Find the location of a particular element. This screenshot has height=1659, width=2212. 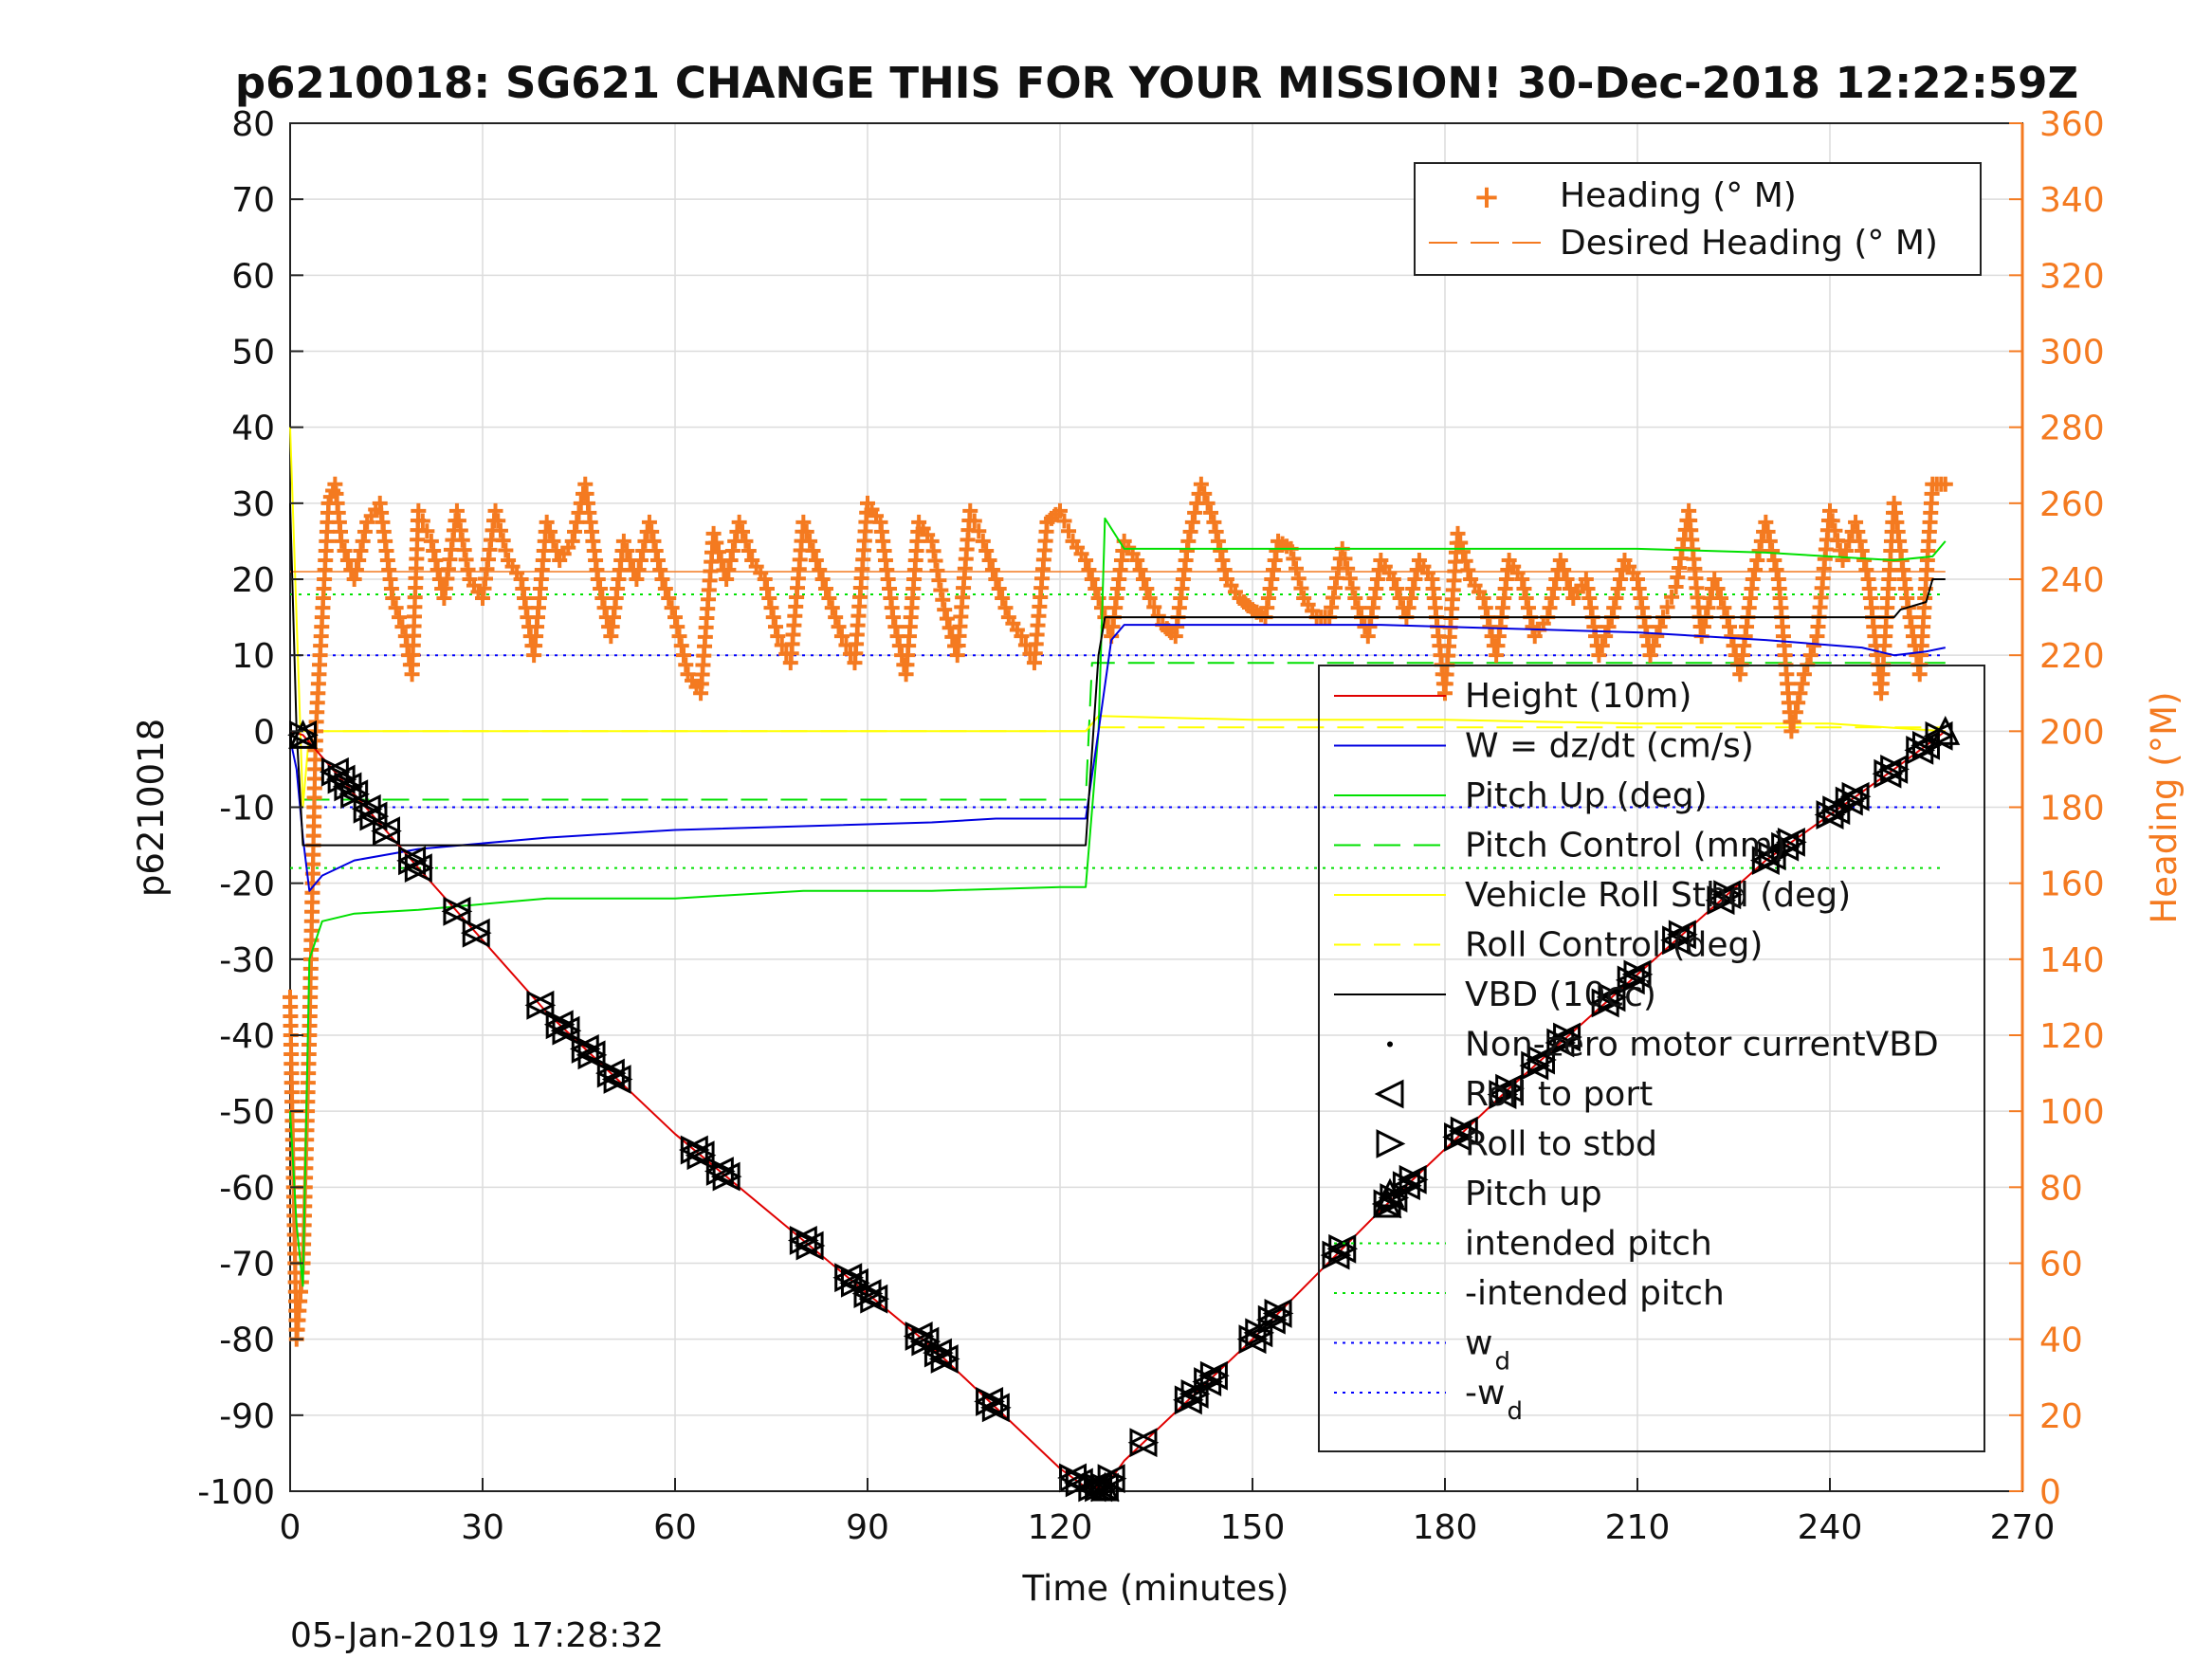

legend-label-4: Vehicle Roll Stbd (deg) is located at coordinates (1658, 895).